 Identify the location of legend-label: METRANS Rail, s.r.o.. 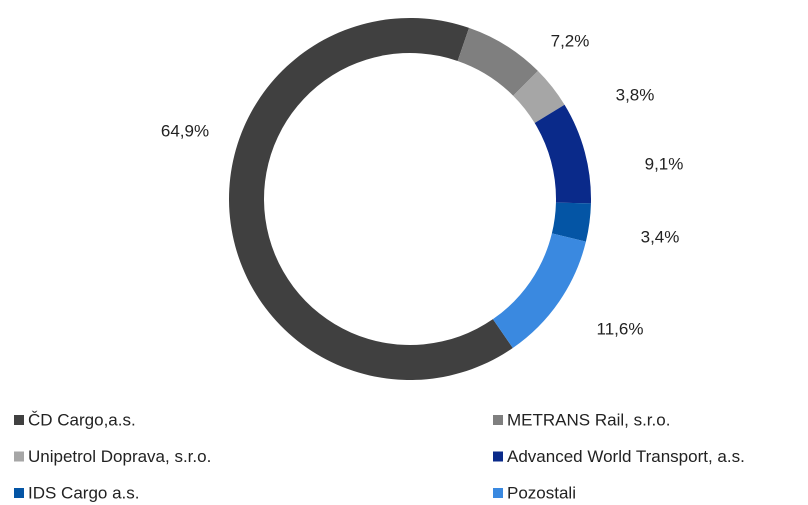
(588, 419).